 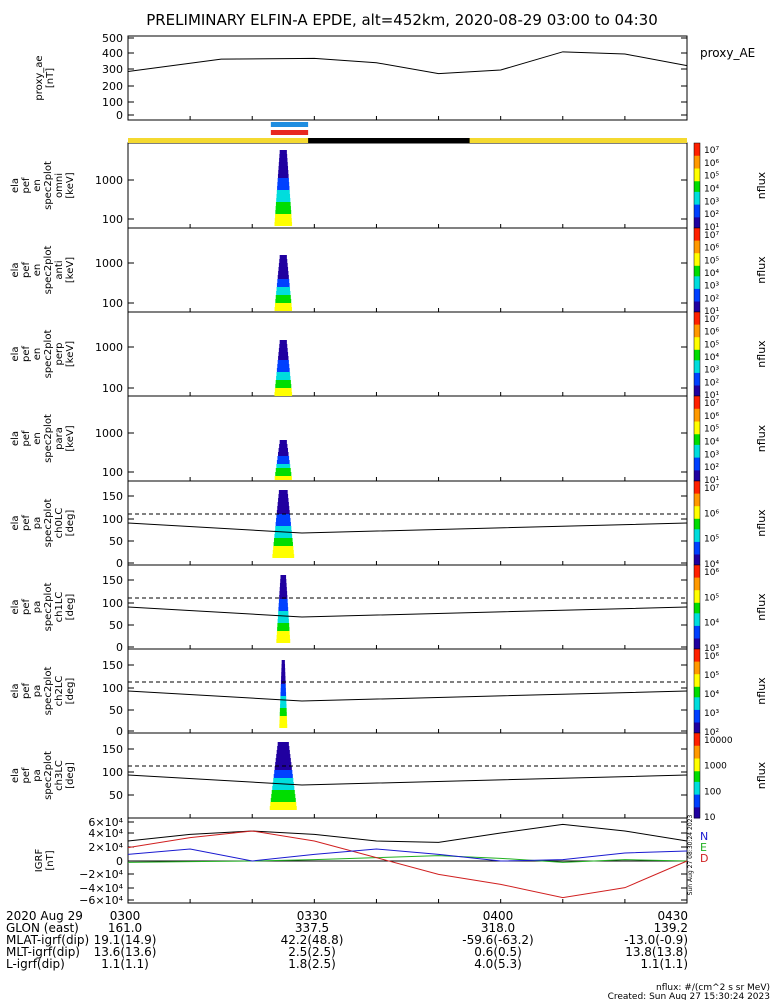 I want to click on loss-cone-line, so click(x=407, y=528).